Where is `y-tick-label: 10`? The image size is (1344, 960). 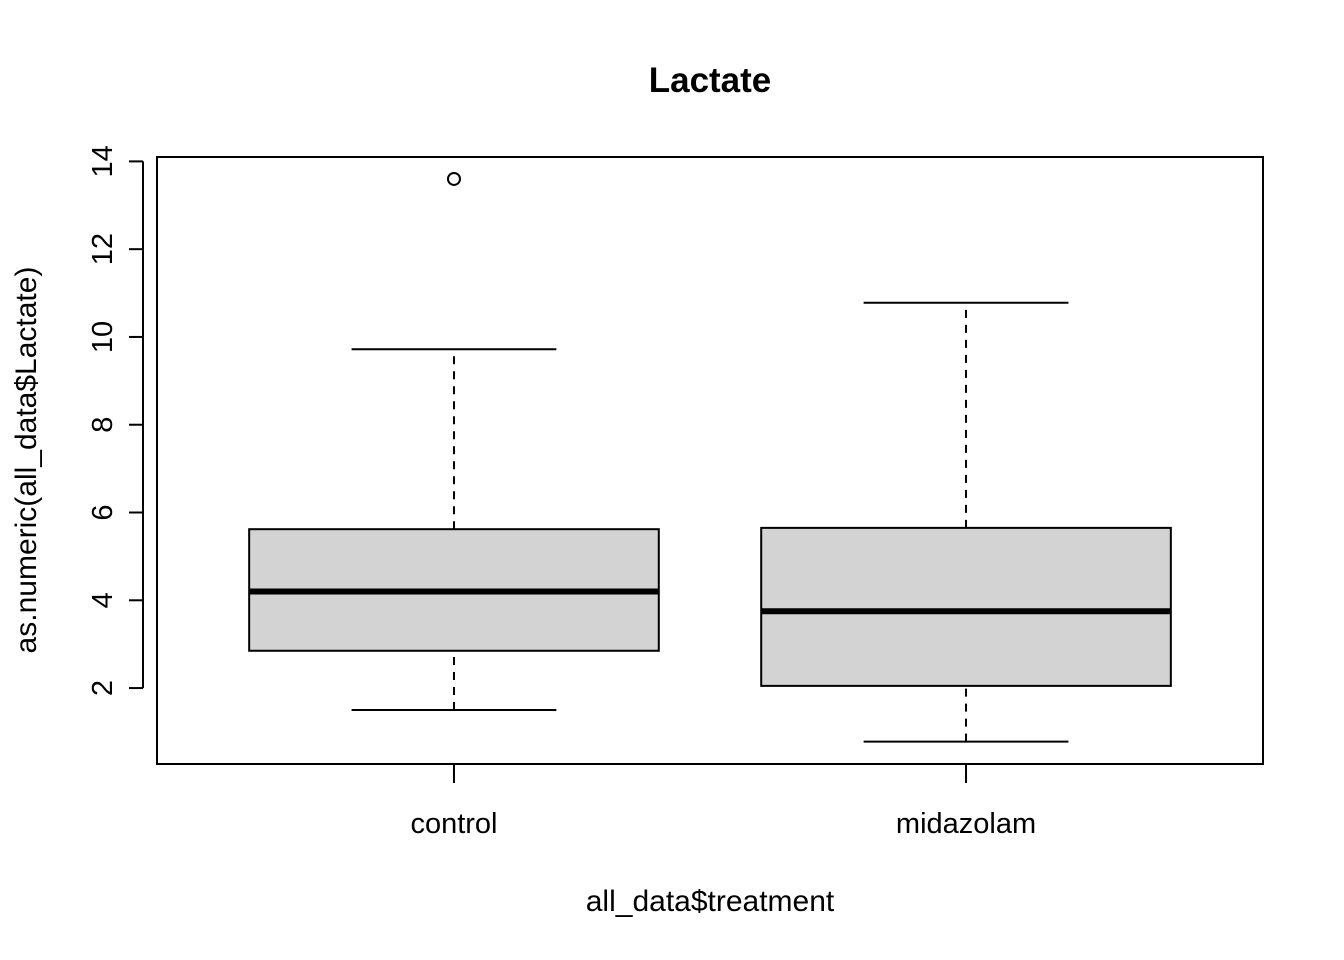 y-tick-label: 10 is located at coordinates (103, 337).